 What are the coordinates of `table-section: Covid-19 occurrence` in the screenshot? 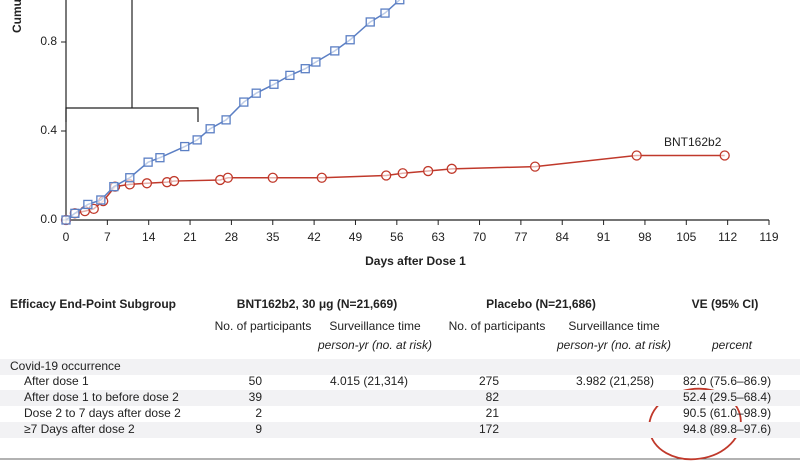 It's located at (65, 366).